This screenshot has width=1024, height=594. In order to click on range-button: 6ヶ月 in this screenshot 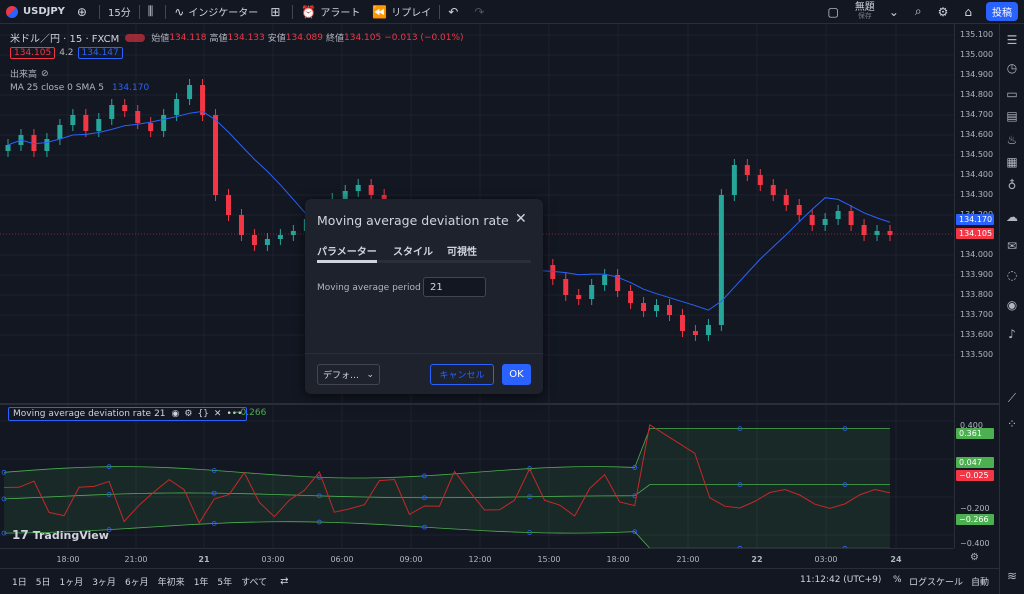, I will do `click(136, 583)`.